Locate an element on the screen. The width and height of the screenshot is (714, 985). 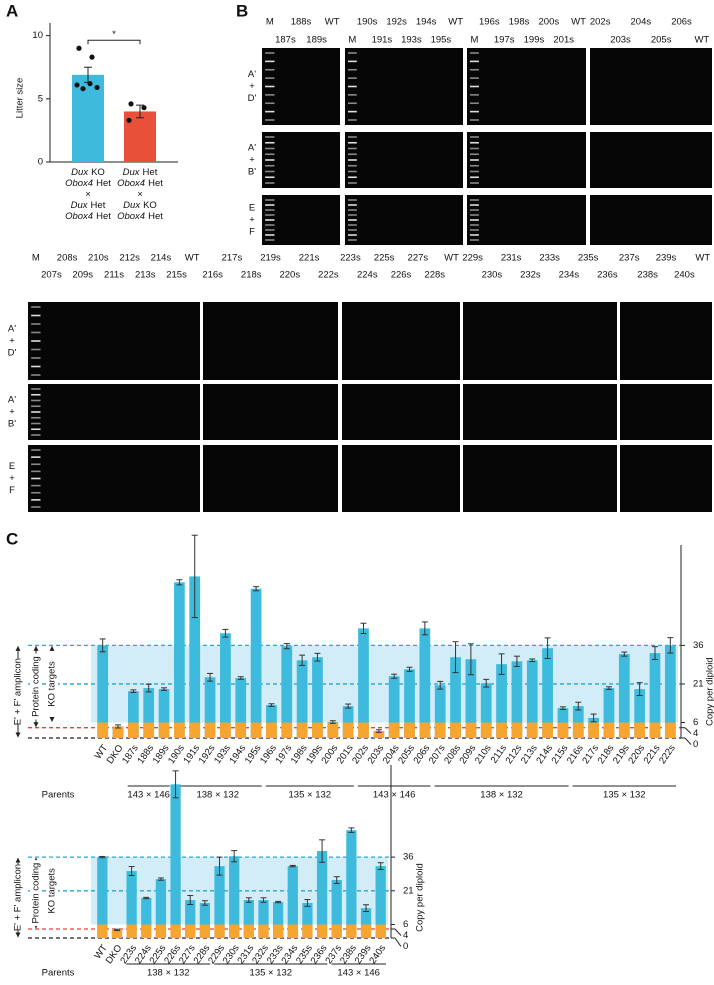
lane-label: 216s is located at coordinates (212, 275).